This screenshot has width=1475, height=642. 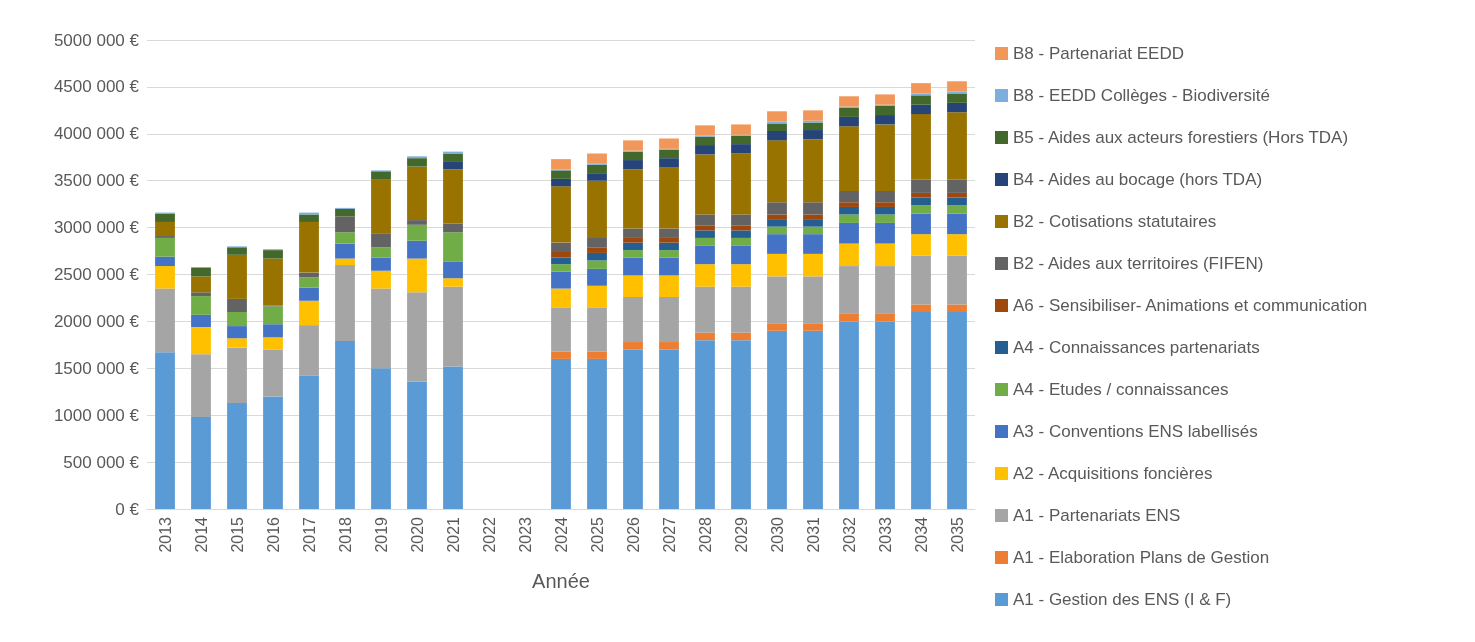 I want to click on x-tick-label: 2014, so click(x=201, y=534).